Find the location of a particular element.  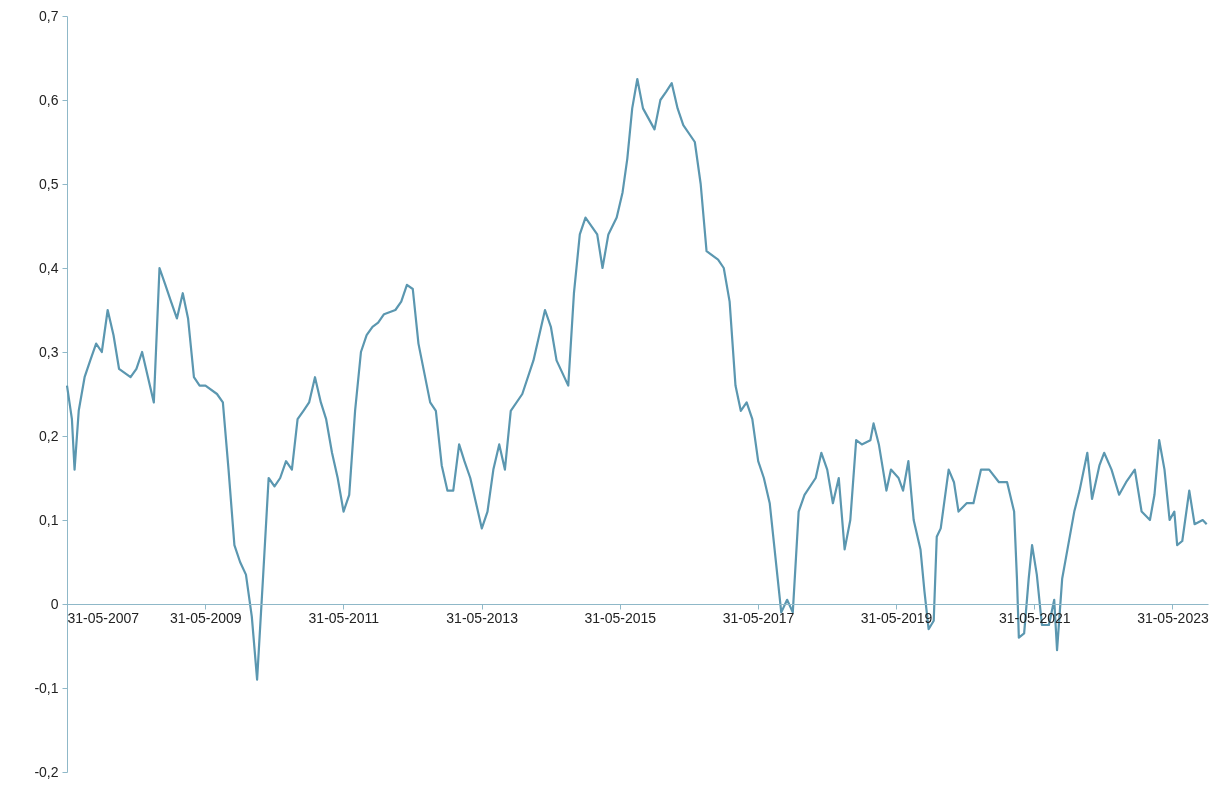

y-tick-label: -0,1 is located at coordinates (46, 687).